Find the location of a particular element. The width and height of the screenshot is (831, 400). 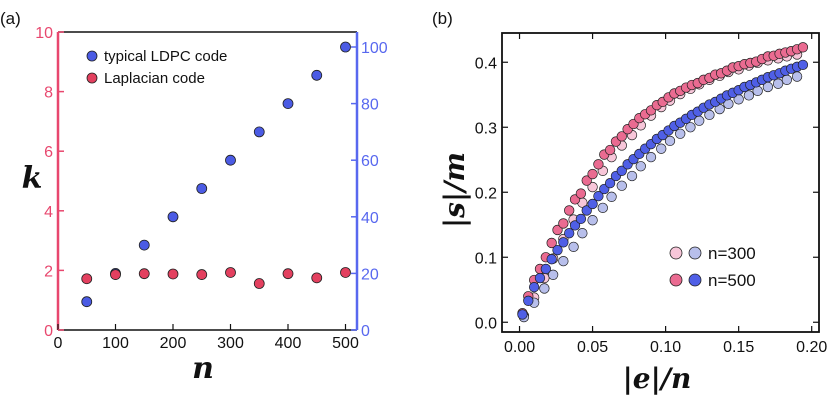

panel-a-x-tick-label: 200 is located at coordinates (173, 343).